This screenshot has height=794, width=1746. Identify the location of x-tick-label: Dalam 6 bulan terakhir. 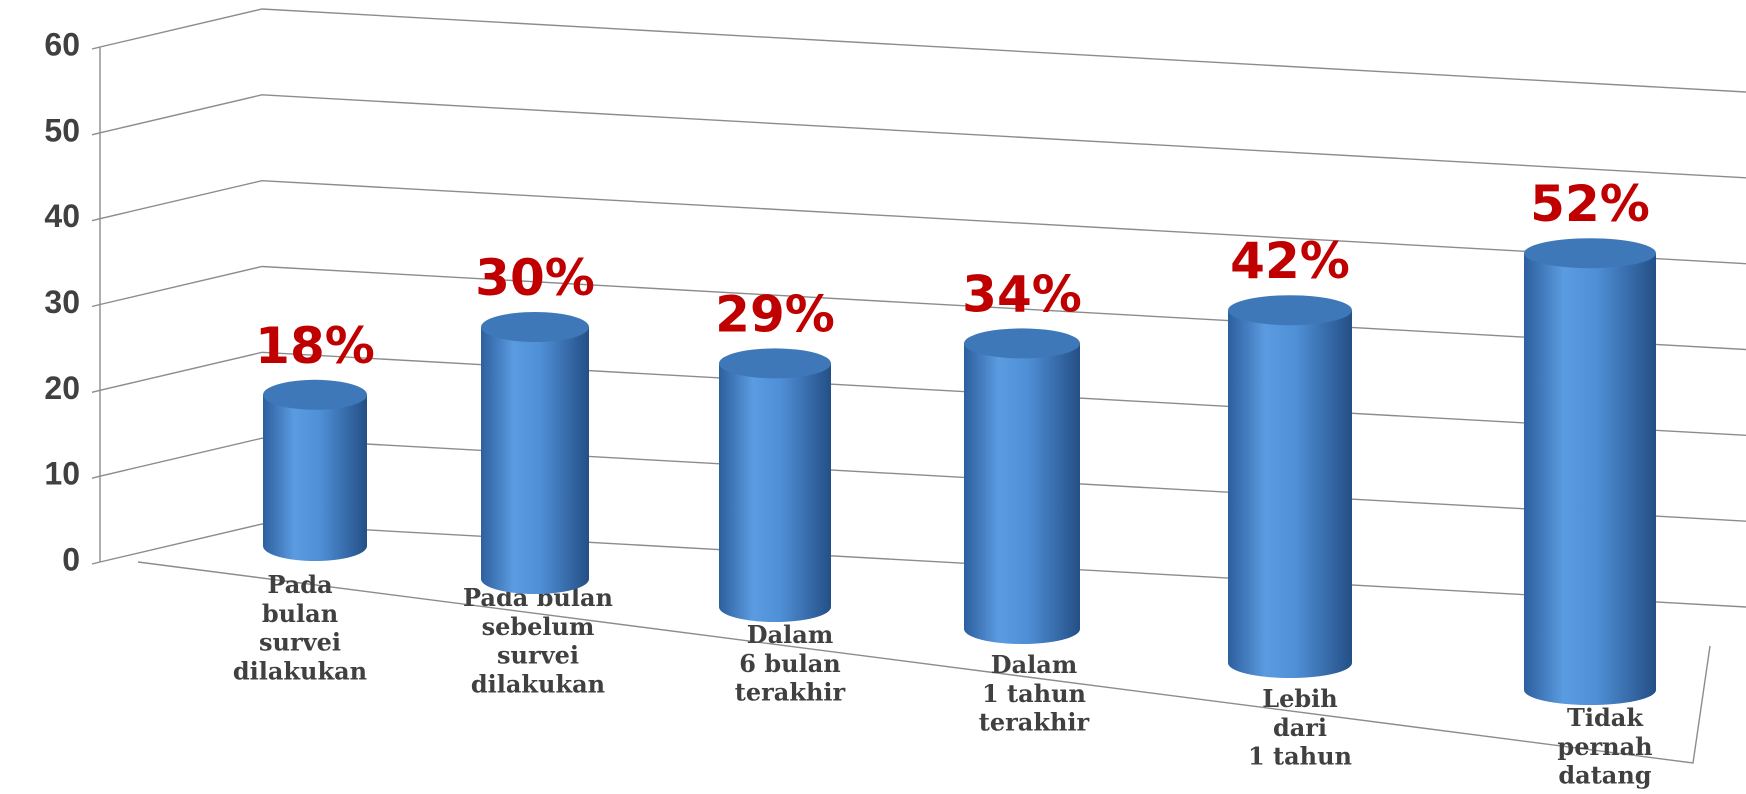
(790, 663).